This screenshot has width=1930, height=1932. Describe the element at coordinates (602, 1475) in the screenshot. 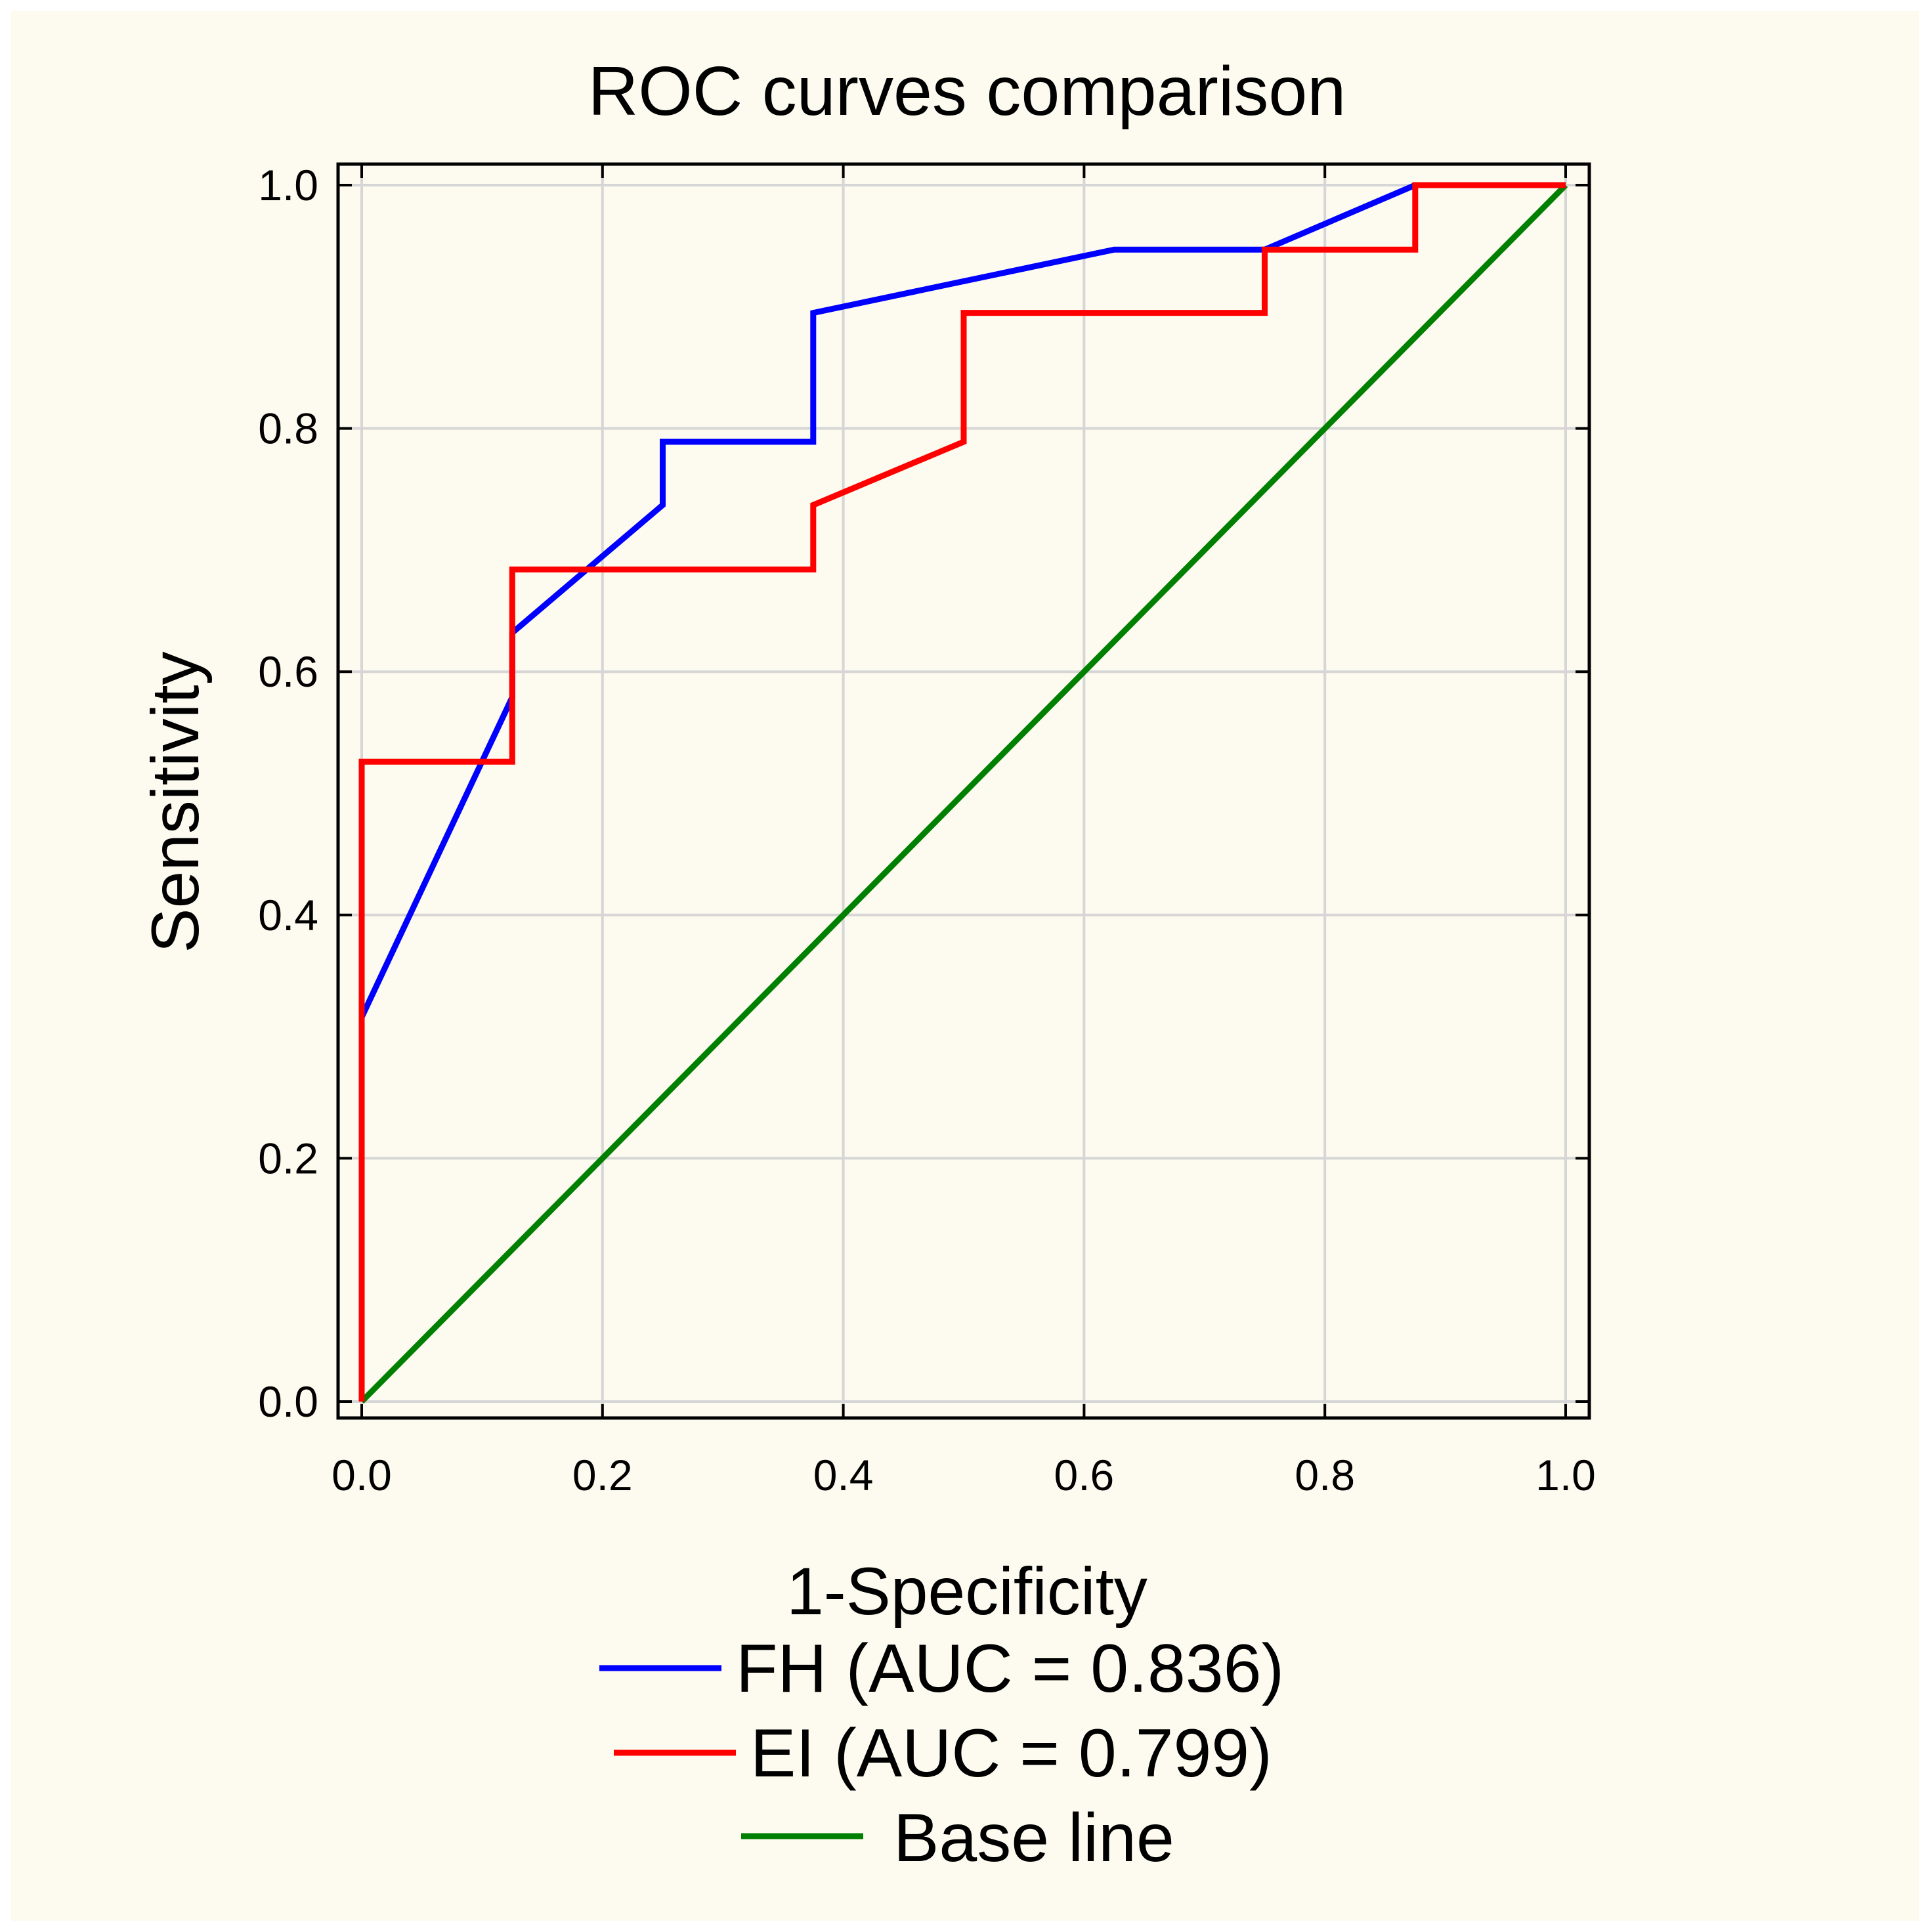

I see `x-tick-label: 0.2` at that location.